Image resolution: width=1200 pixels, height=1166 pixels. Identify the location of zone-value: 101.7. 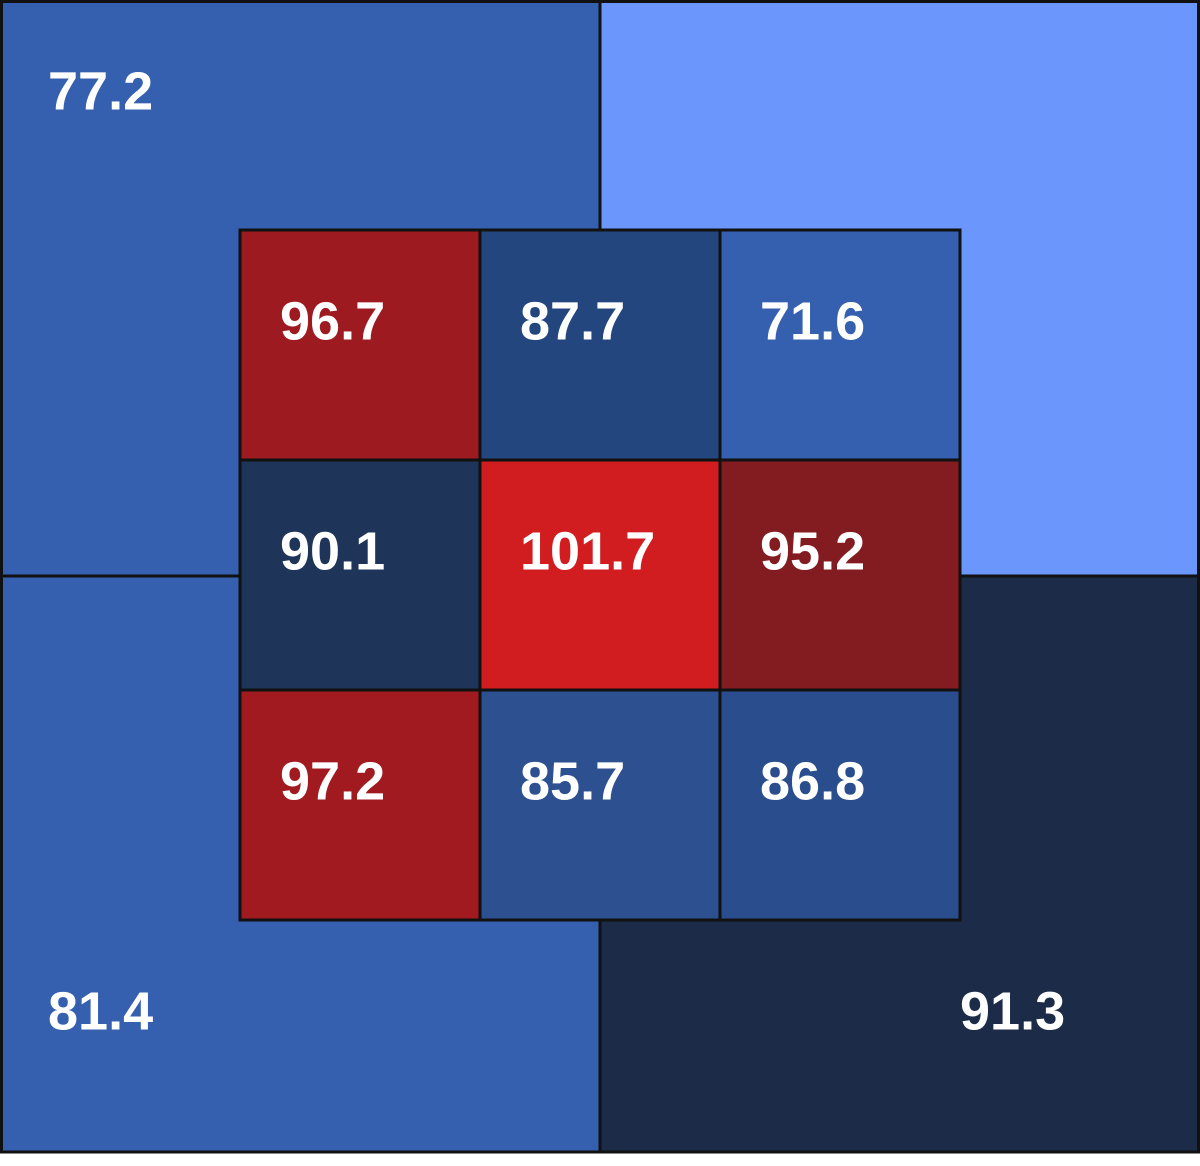
(587, 551).